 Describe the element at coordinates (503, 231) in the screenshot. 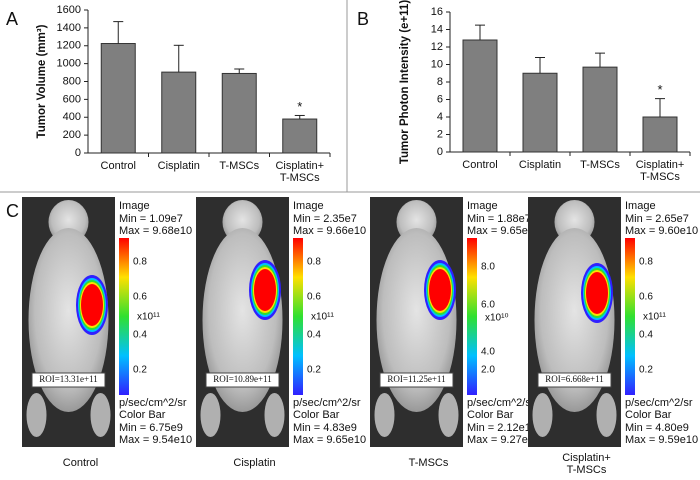

I see `image-max: Max = 9.65e10` at that location.